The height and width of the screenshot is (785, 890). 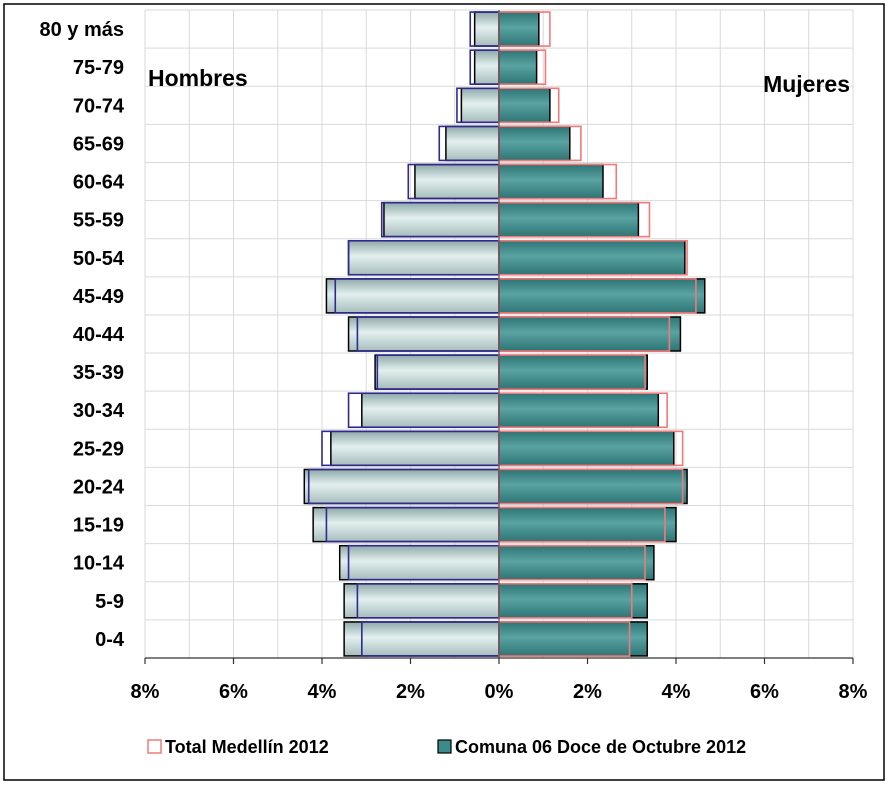 I want to click on category-label-20-24: 20-24, so click(x=99, y=487).